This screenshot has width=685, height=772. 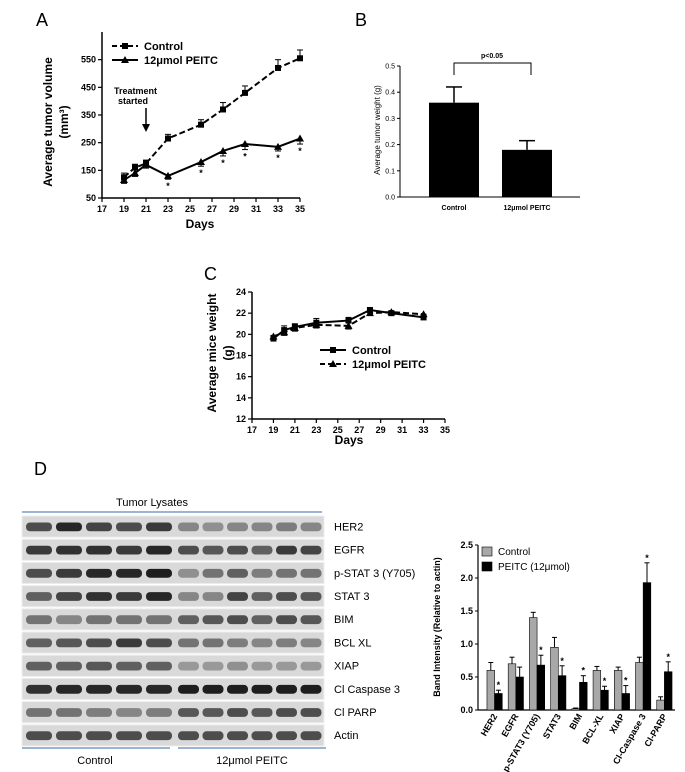 I want to click on blot-label-actin: Actin, so click(x=346, y=736).